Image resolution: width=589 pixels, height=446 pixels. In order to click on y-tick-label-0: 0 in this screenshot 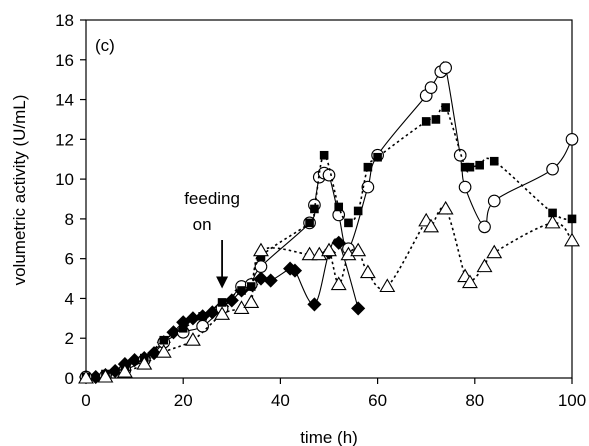, I will do `click(69, 378)`.